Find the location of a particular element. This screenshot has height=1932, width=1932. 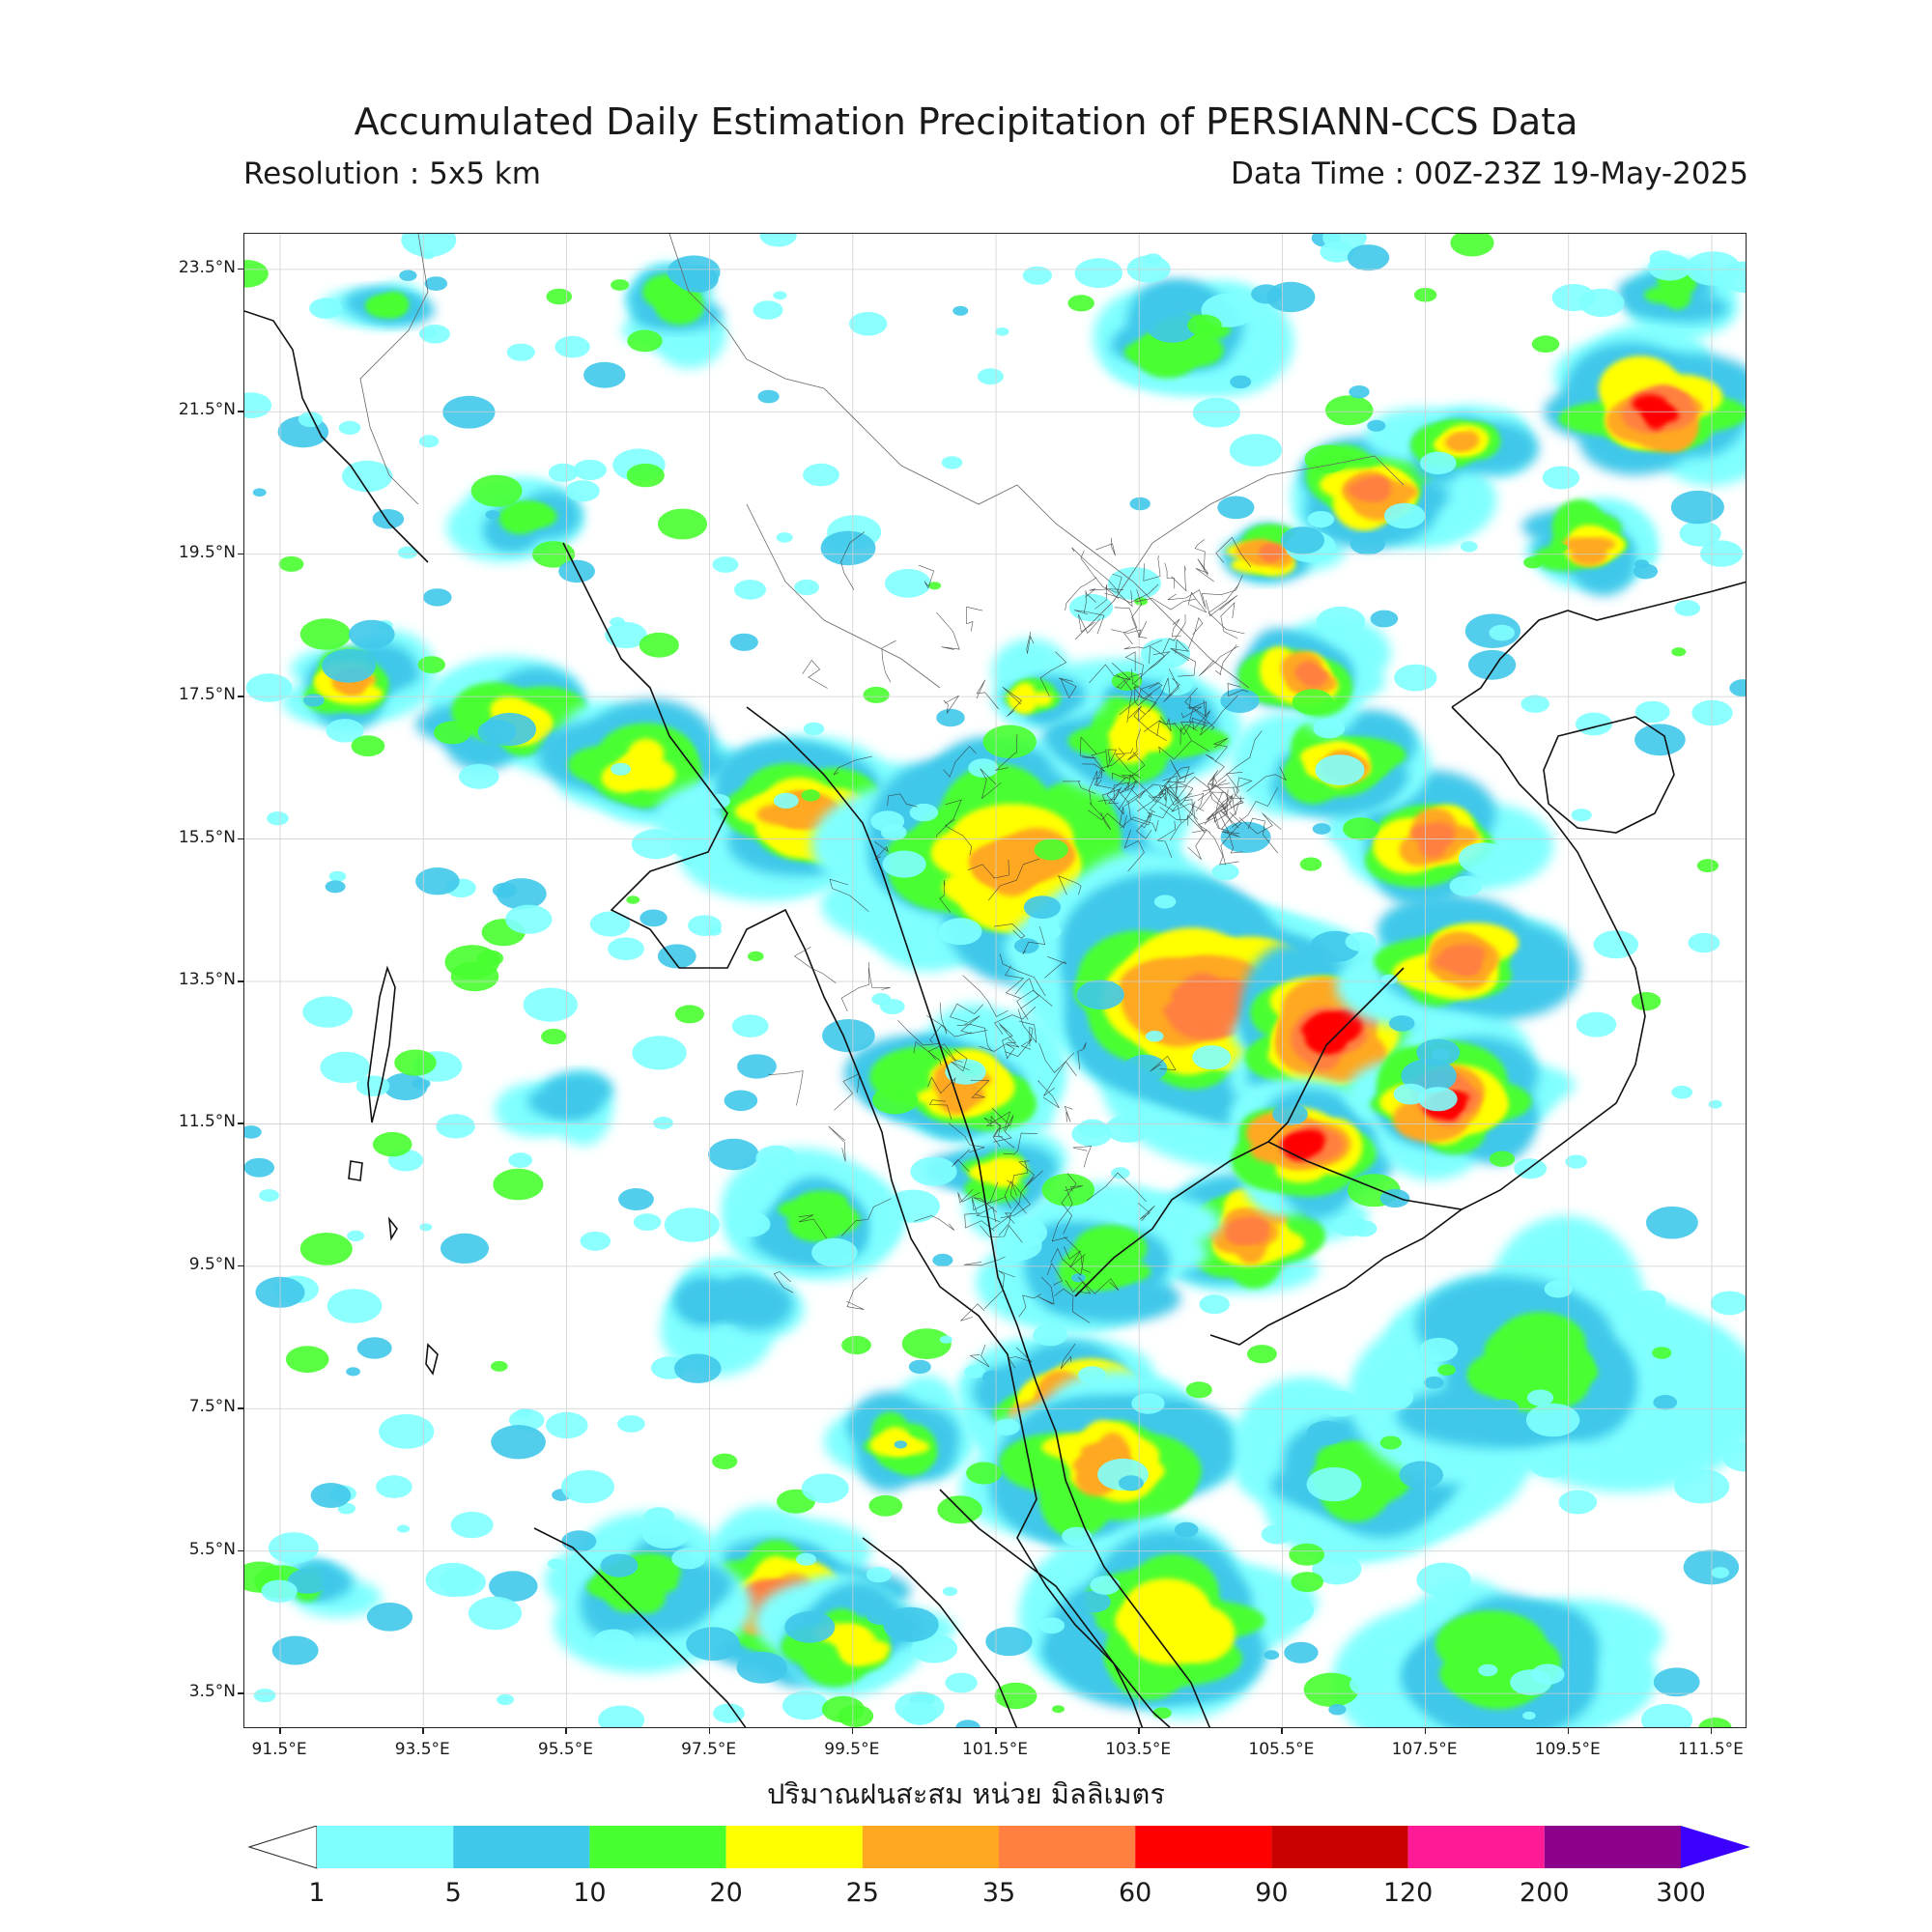

lon-tick-label: 105.5°E is located at coordinates (1281, 1749).